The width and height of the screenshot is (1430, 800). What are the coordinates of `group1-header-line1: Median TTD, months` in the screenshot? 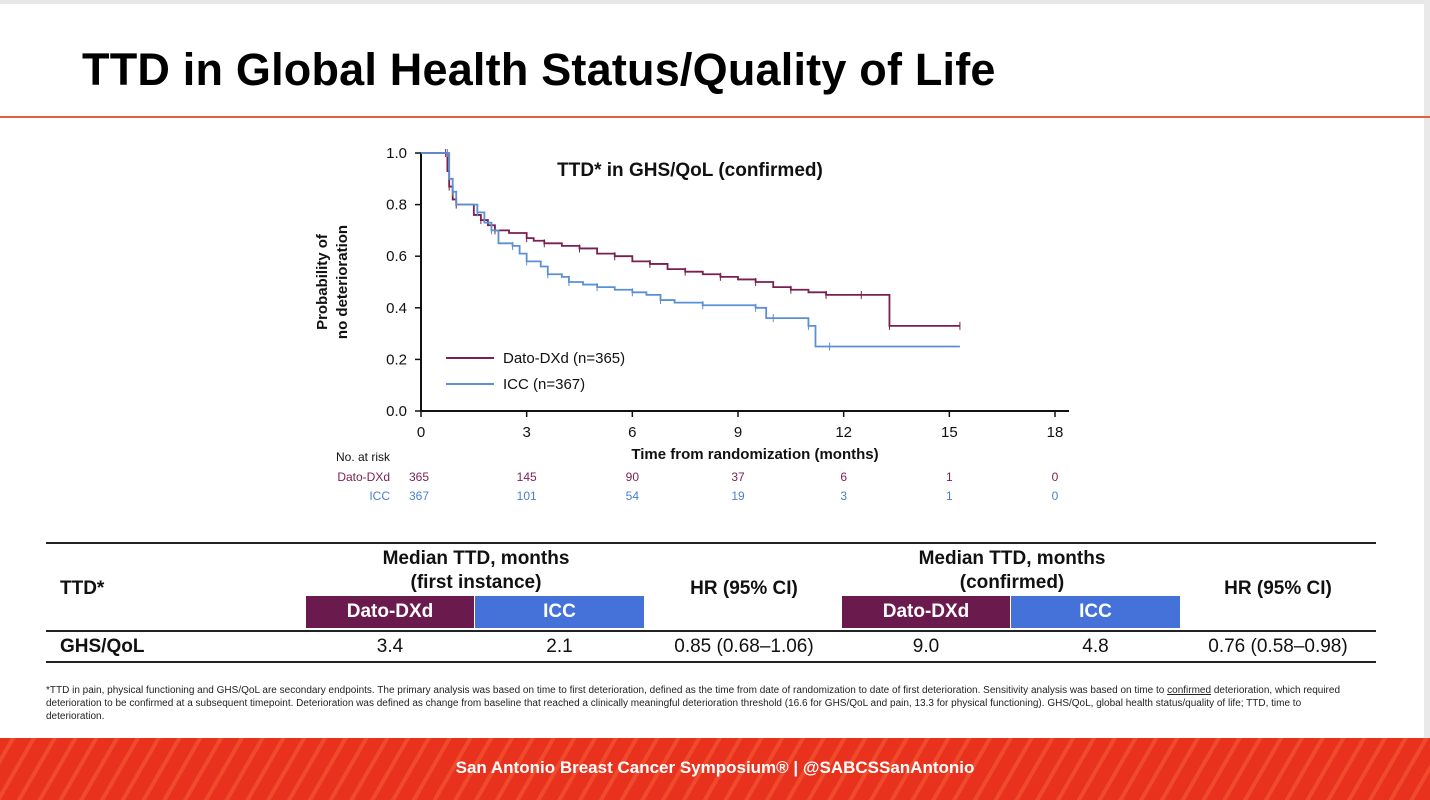 It's located at (476, 558).